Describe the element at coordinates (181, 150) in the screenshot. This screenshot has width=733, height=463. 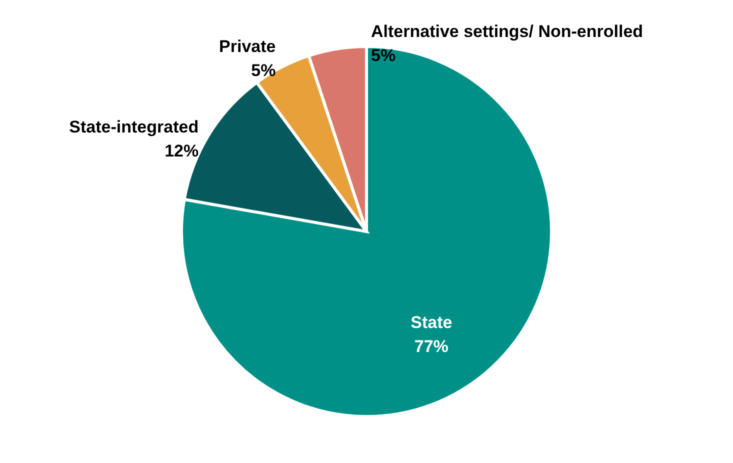
I see `data-label: 12%` at that location.